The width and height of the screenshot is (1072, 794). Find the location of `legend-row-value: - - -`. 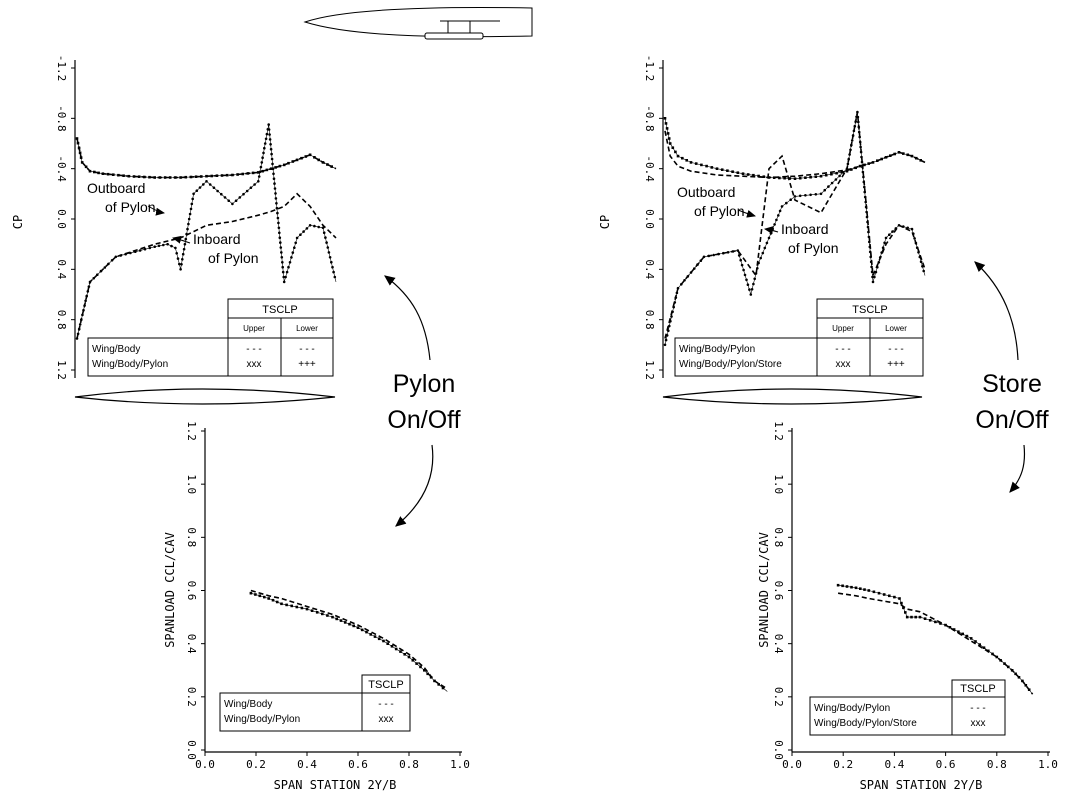

legend-row-value: - - - is located at coordinates (978, 708).